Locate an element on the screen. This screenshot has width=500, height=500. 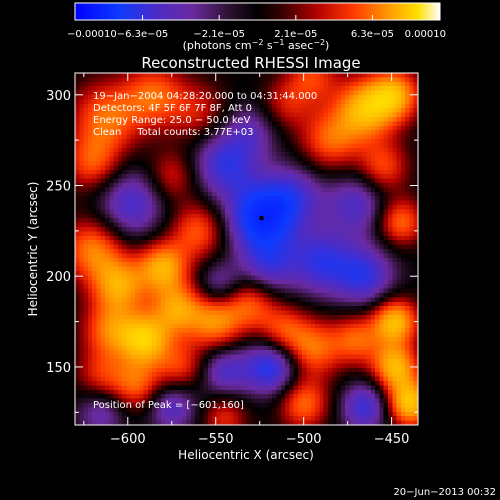
x-tick-label: −450 is located at coordinates (392, 439).